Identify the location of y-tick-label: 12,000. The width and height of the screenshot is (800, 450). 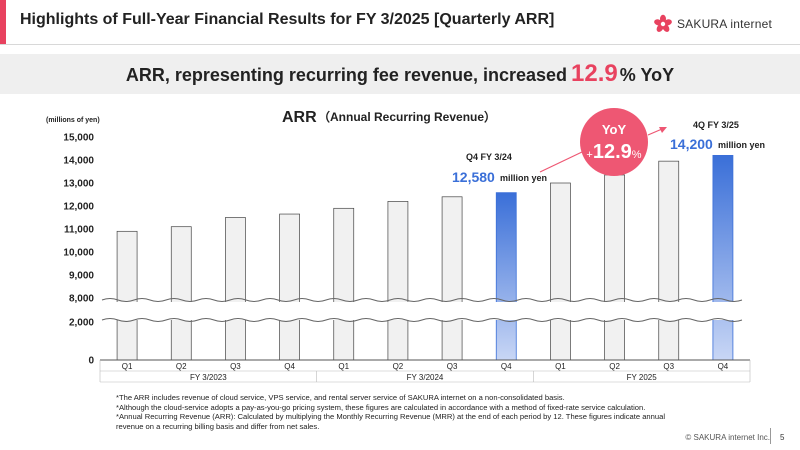
(78, 207).